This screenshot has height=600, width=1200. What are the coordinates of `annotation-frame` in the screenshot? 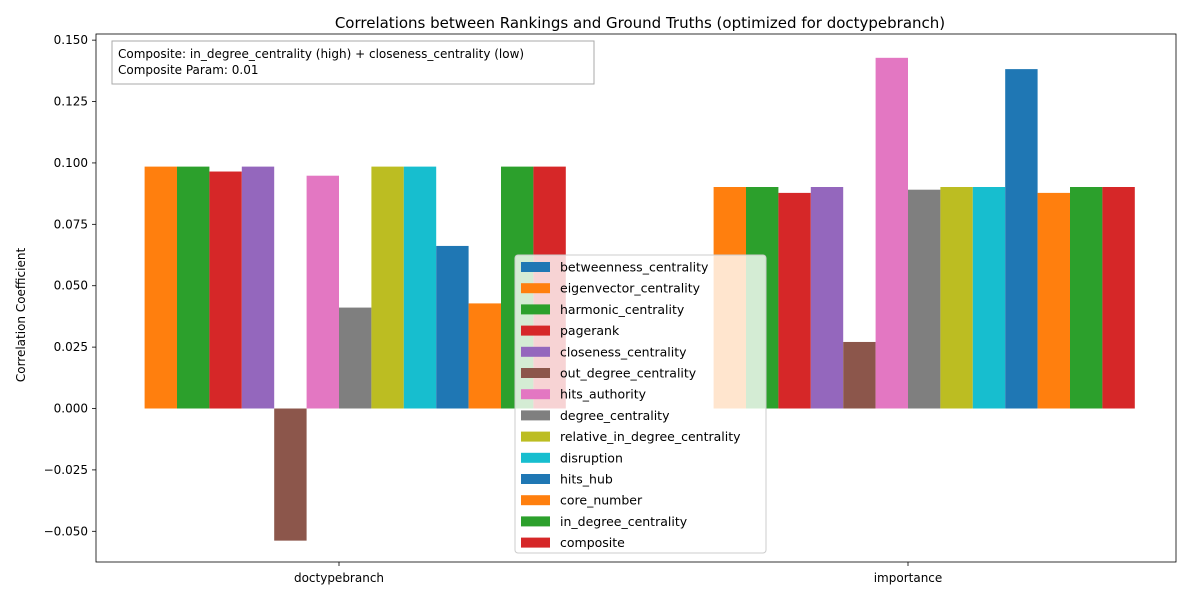 It's located at (353, 62).